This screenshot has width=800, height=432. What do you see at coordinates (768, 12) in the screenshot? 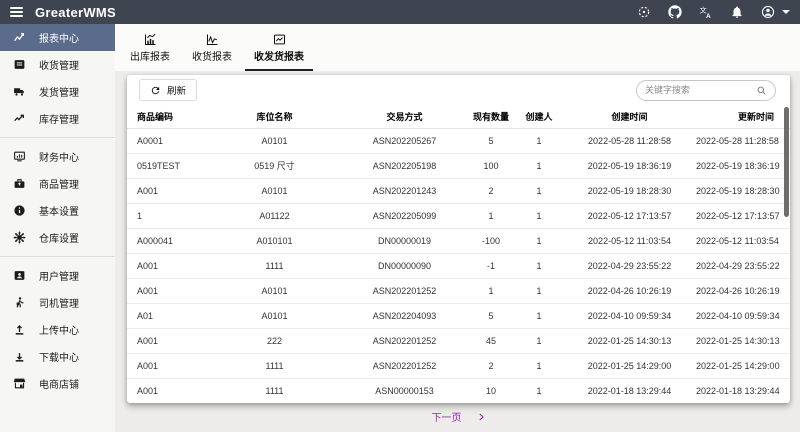
I see `account-icon` at bounding box center [768, 12].